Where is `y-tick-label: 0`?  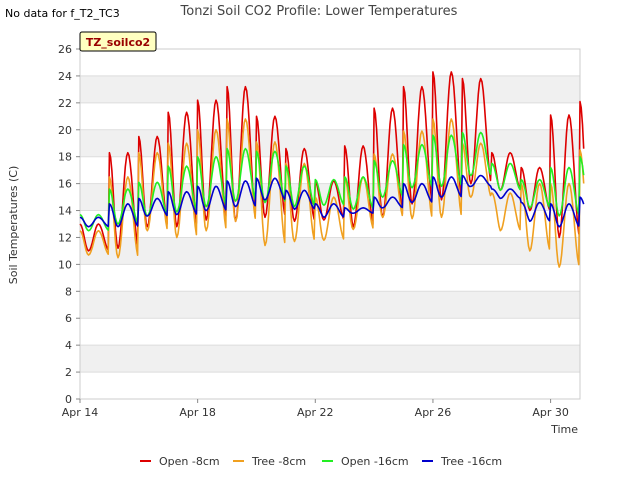
y-tick-label: 0 is located at coordinates (68, 399).